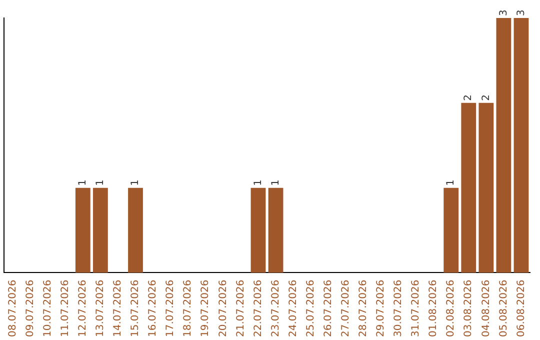 This screenshot has height=340, width=540. Describe the element at coordinates (206, 309) in the screenshot. I see `x-tick-label: 19.07.2026` at that location.